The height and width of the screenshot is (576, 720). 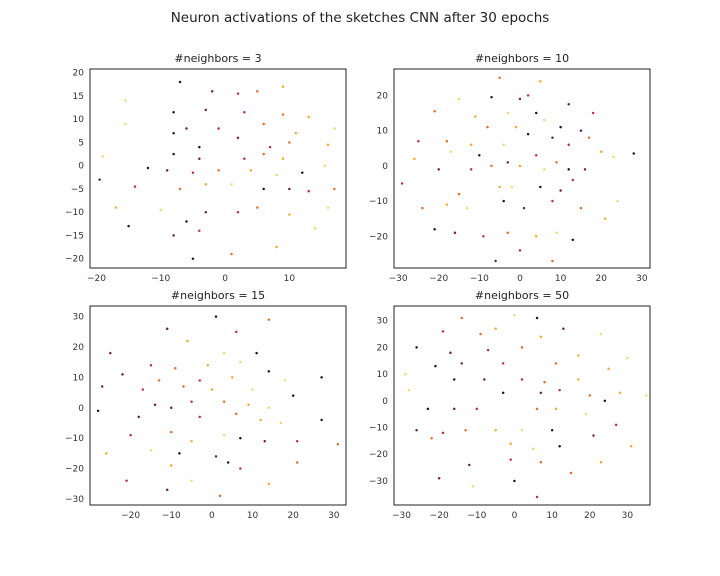 What do you see at coordinates (96, 279) in the screenshot?
I see `x-tick-label: −20` at bounding box center [96, 279].